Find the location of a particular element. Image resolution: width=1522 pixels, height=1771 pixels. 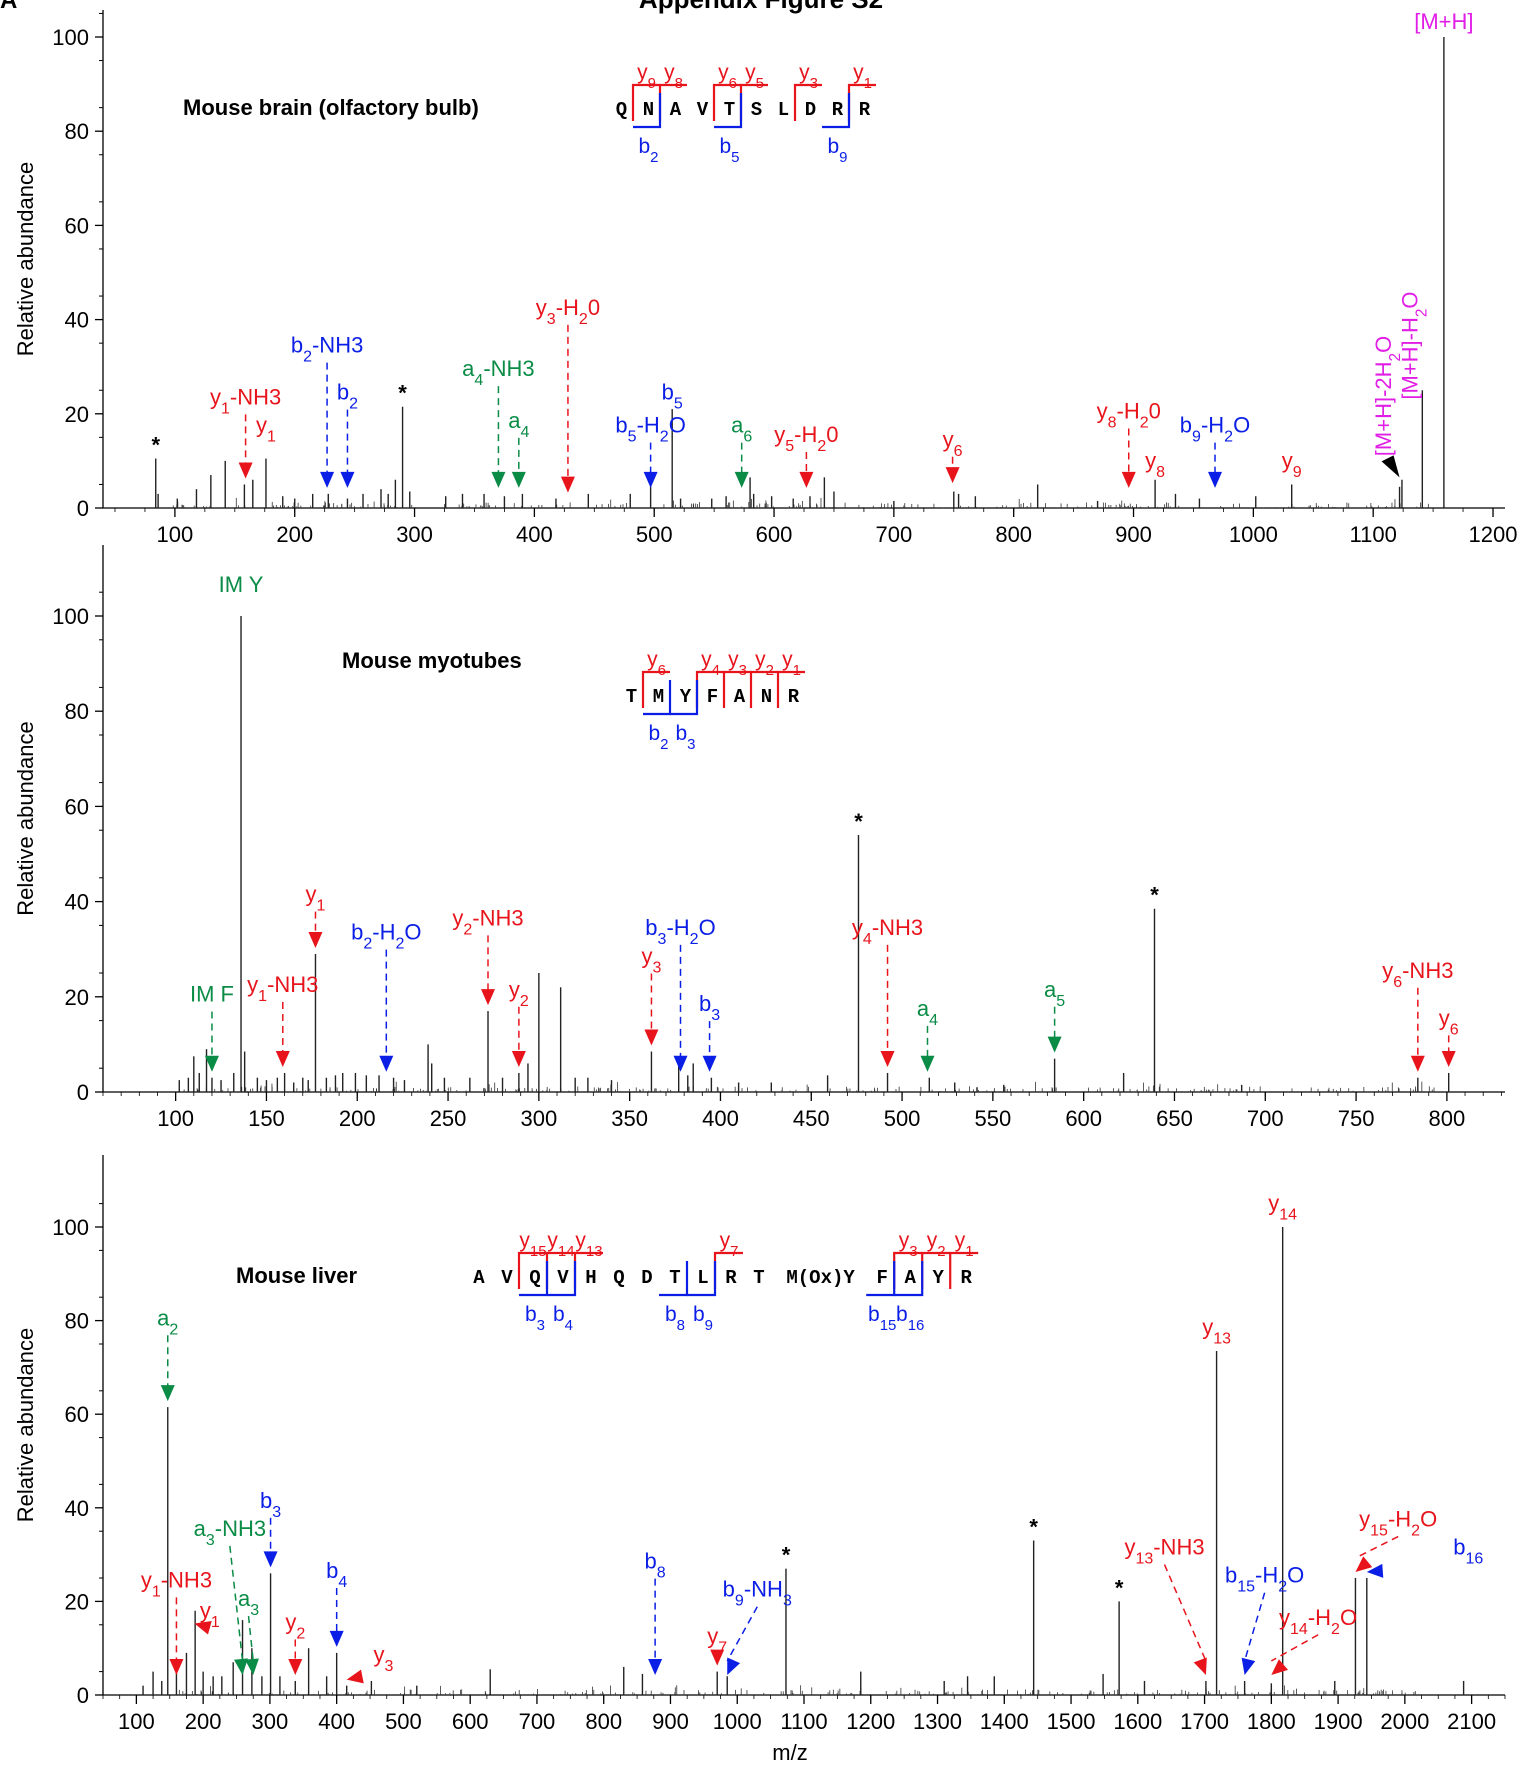

precursor-loss-label: [M+H]-H2O is located at coordinates (1414, 345).